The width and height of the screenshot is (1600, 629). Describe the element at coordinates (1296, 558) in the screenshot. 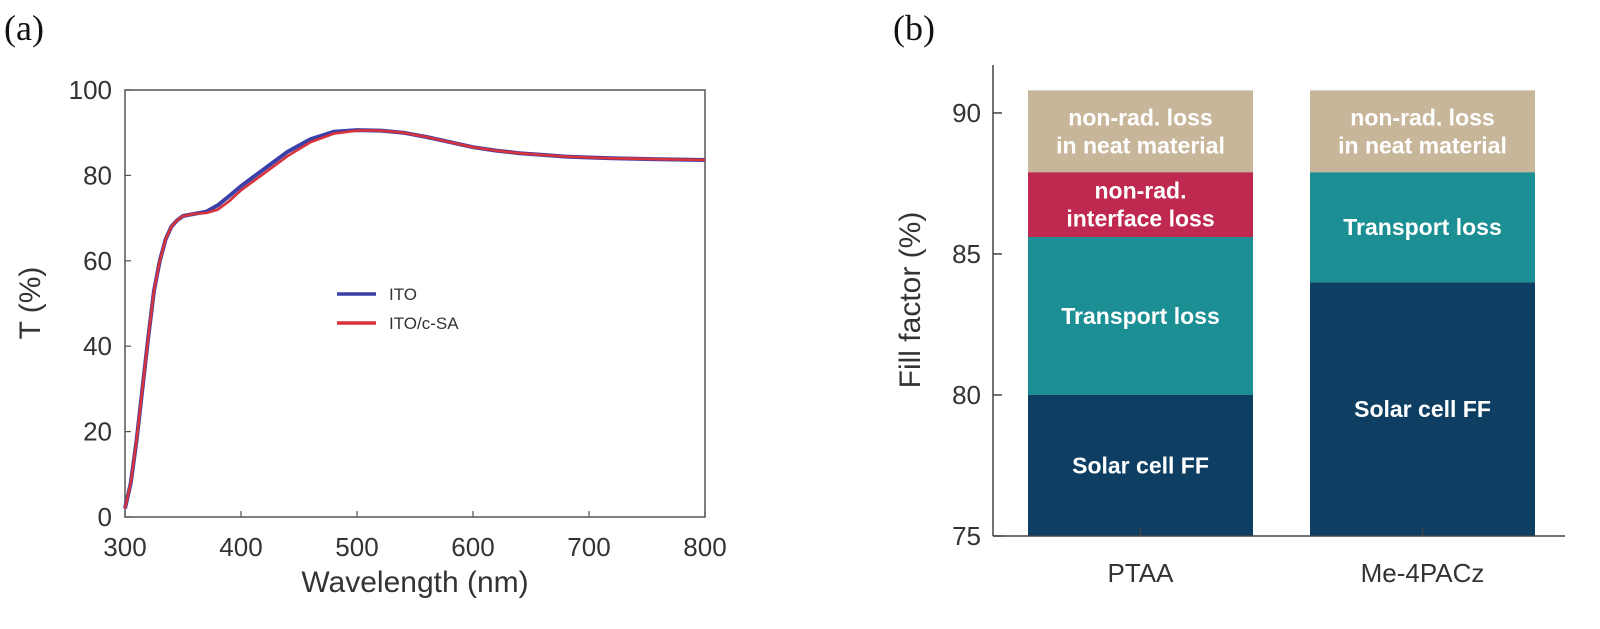

I see `x-axis-category-labels: PTAA Me-4PACz` at that location.